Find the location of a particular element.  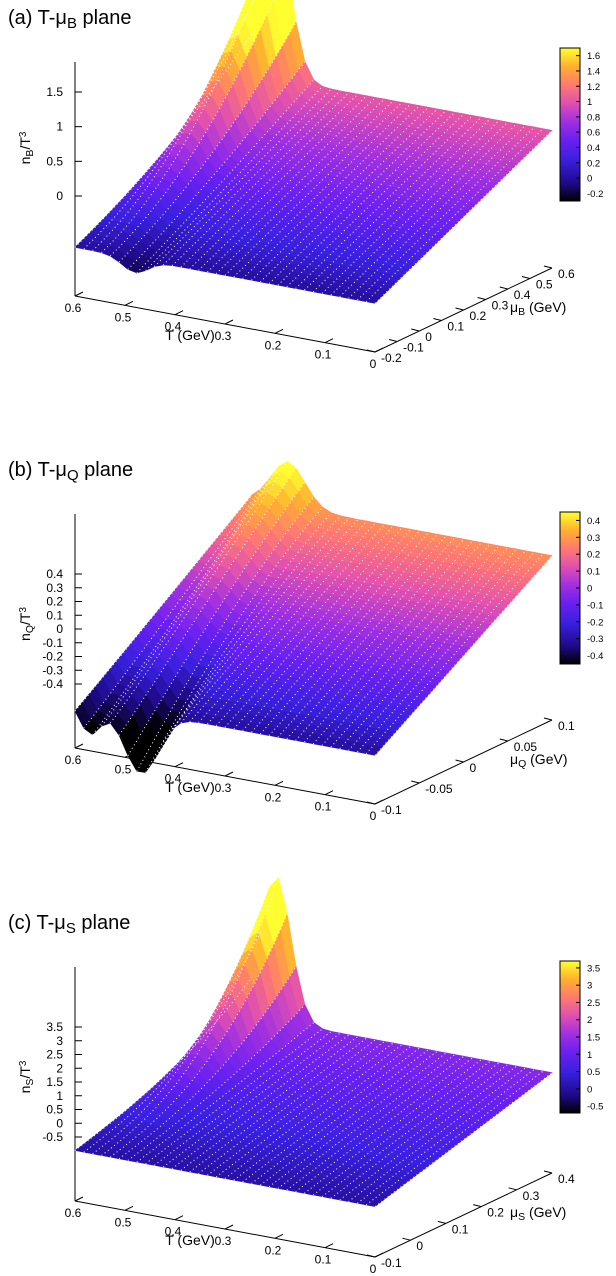

panel-title: (c) T-μS plane is located at coordinates (69, 924).